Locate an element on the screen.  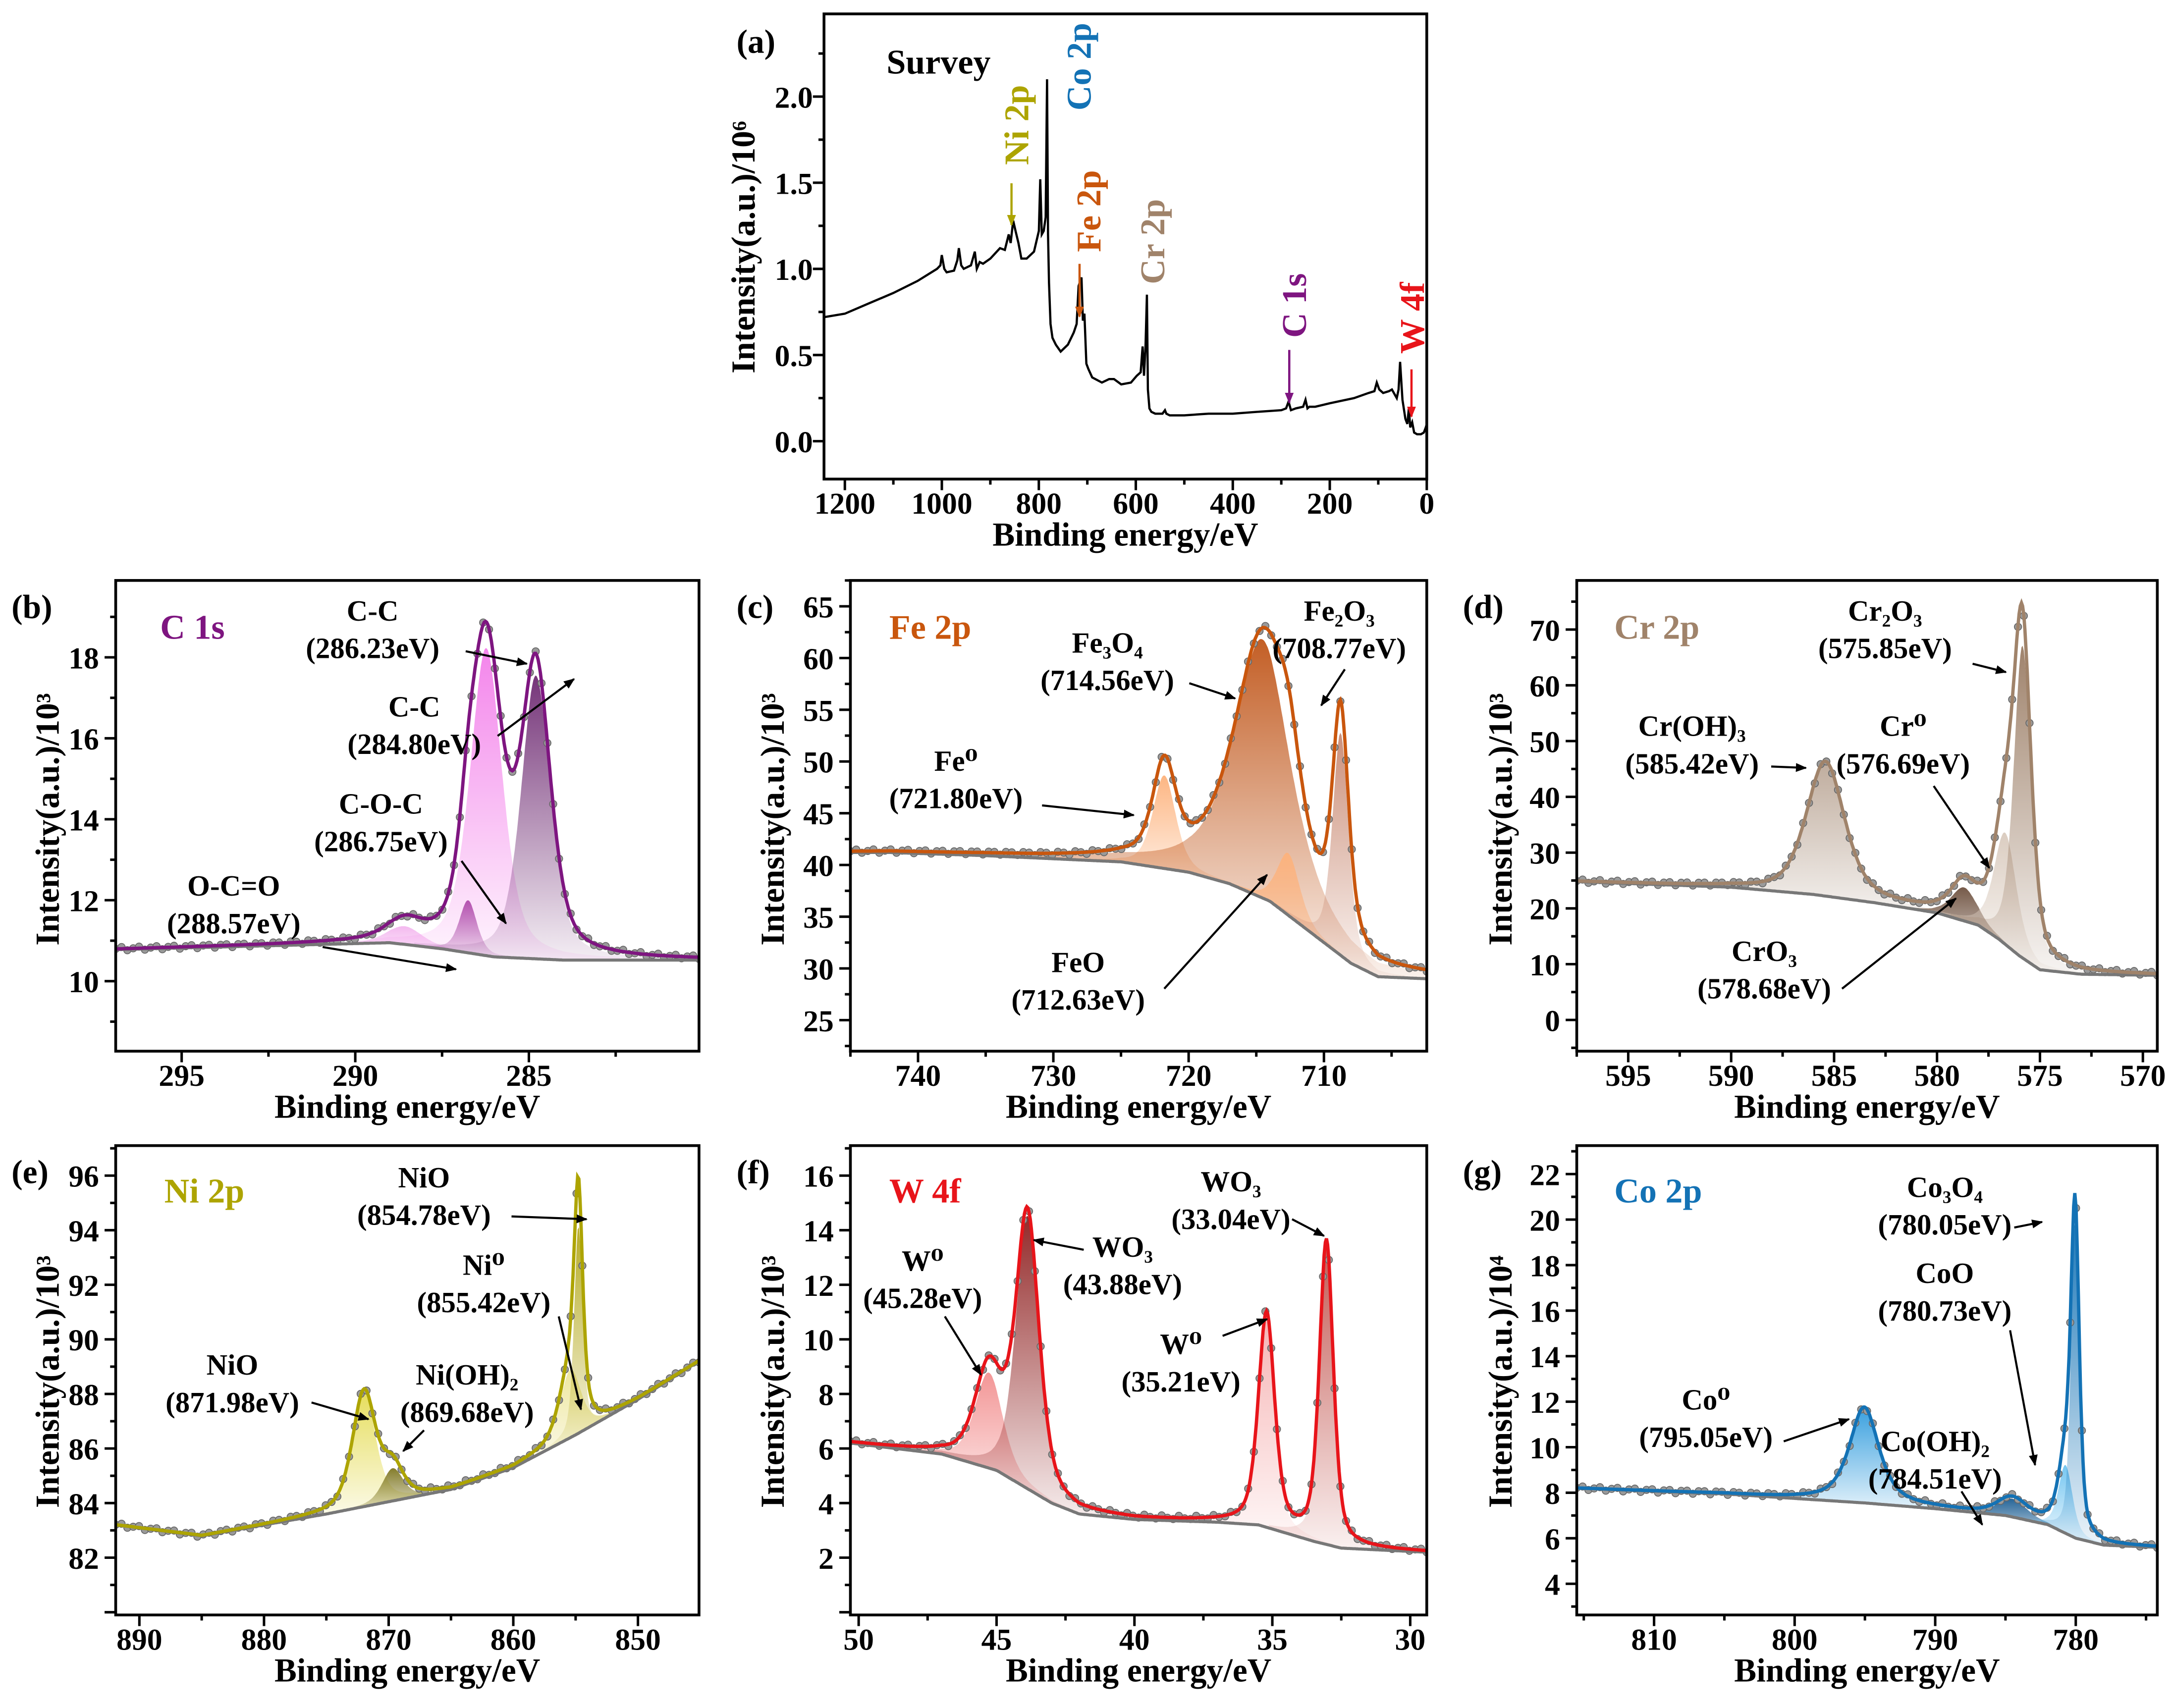
component-energy: (575.85eV) is located at coordinates (1885, 649).